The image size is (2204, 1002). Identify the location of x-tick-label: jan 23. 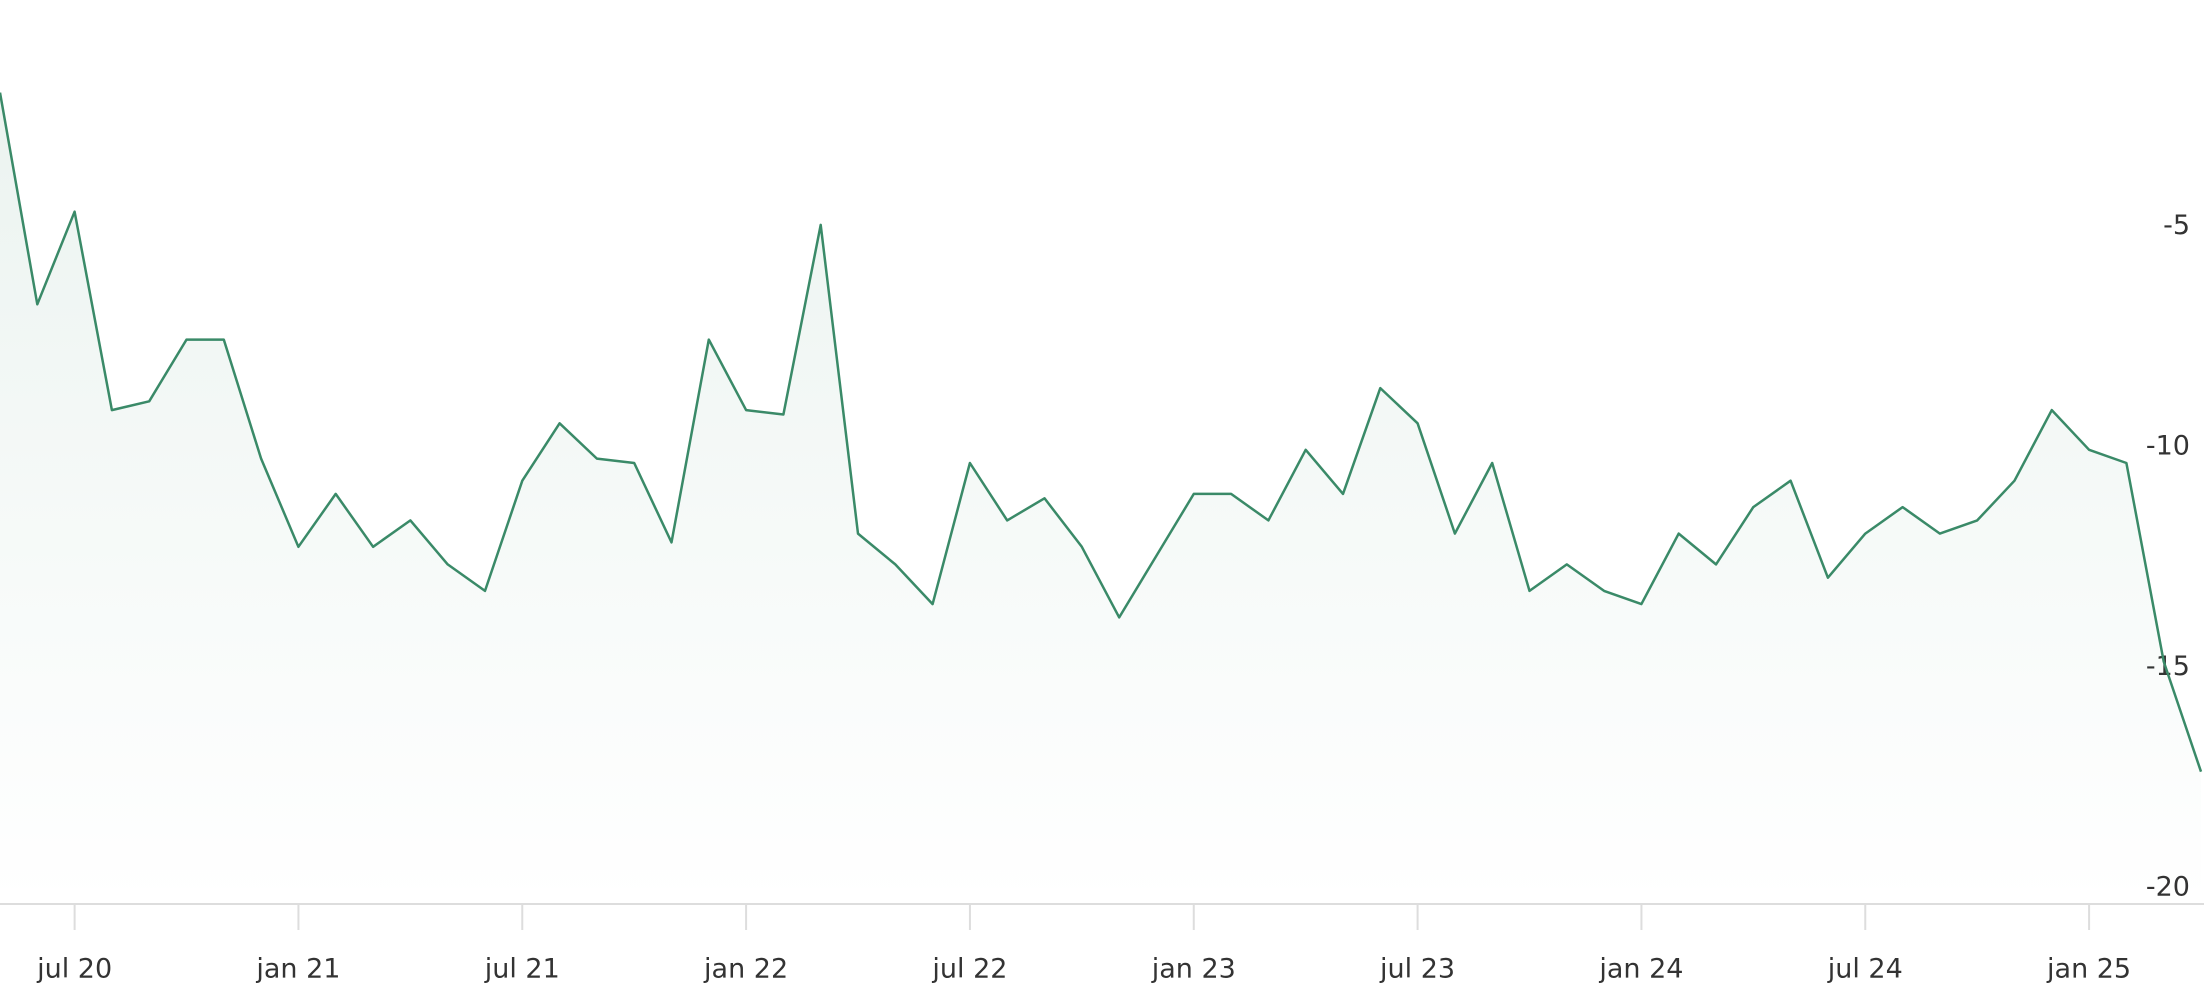
(1193, 969).